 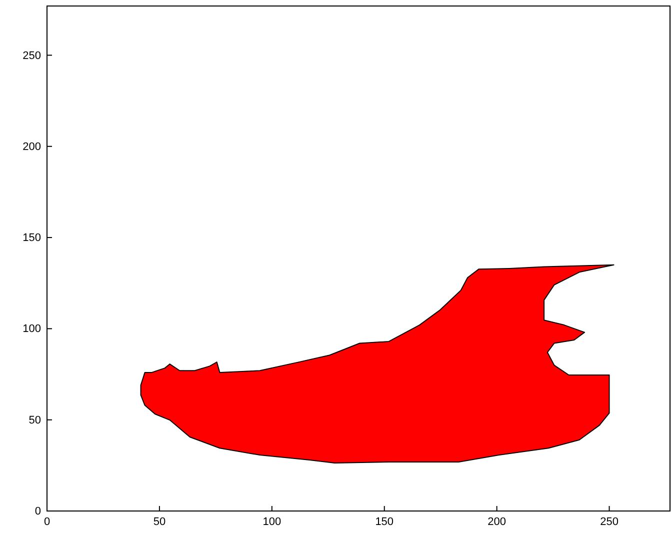 What do you see at coordinates (37, 512) in the screenshot?
I see `y-tick-label: 0` at bounding box center [37, 512].